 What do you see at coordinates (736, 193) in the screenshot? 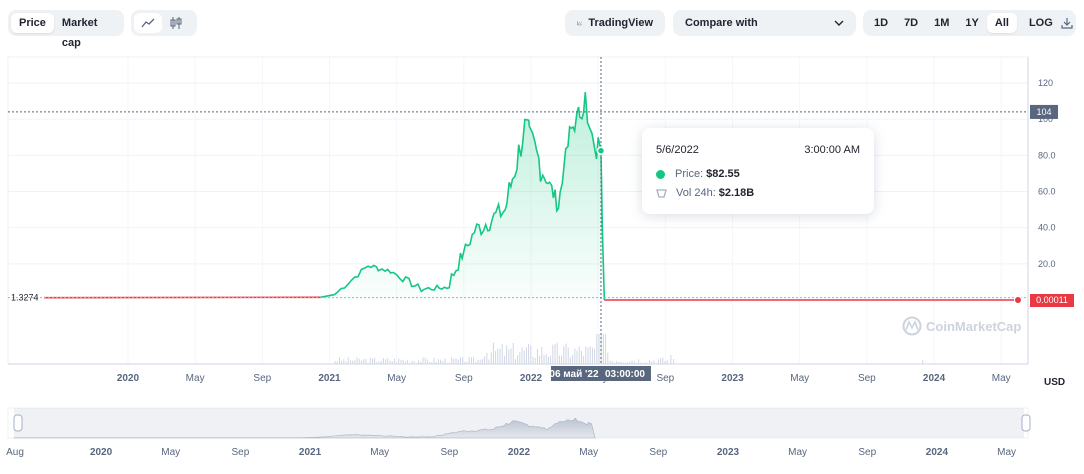
I see `tooltip-vol-value: $2.18B` at bounding box center [736, 193].